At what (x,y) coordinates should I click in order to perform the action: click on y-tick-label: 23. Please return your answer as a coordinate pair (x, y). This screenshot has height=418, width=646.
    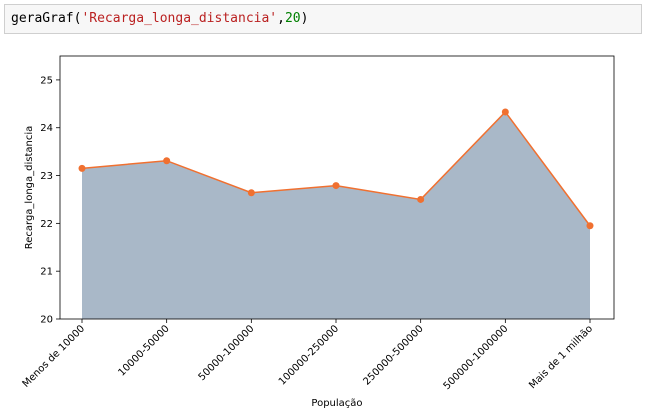
    Looking at the image, I should click on (46, 176).